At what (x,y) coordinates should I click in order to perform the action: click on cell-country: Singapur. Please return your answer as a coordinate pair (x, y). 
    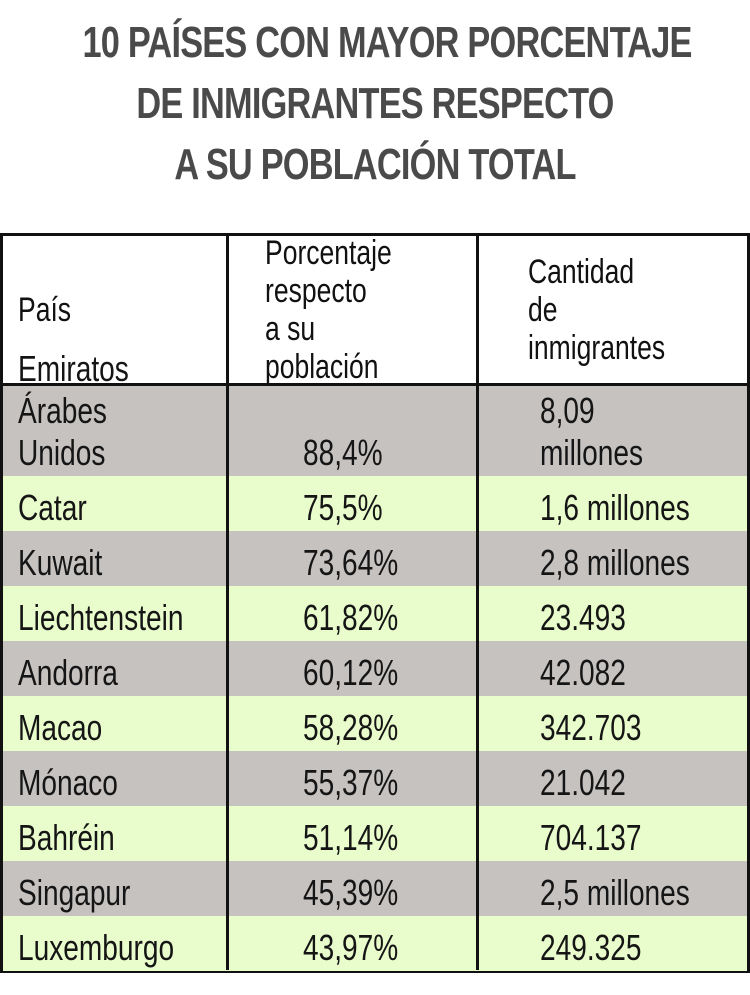
    Looking at the image, I should click on (74, 892).